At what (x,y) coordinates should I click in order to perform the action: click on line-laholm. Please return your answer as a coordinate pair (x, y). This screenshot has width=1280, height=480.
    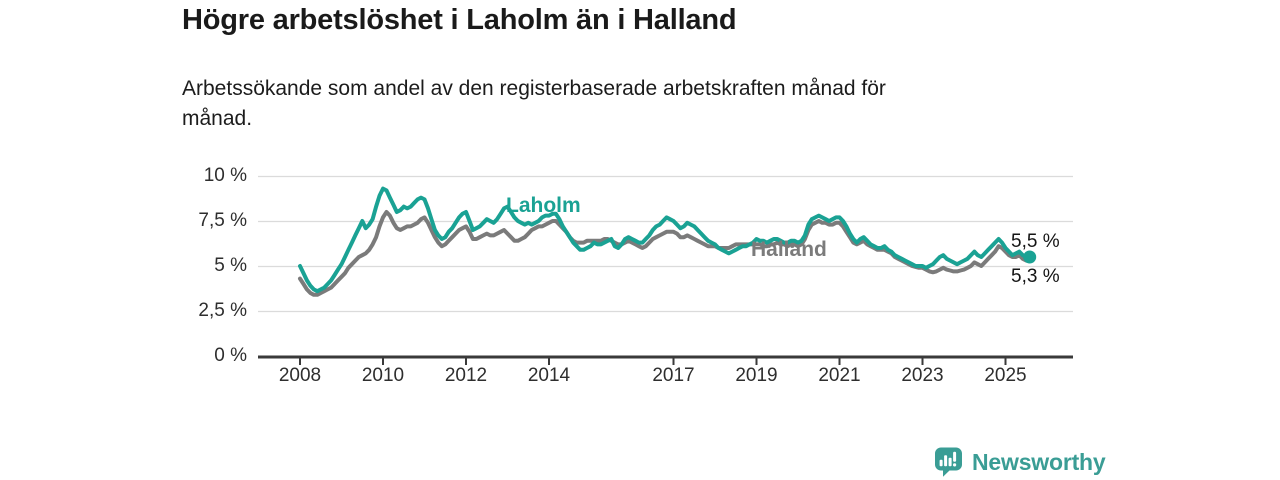
    Looking at the image, I should click on (665, 240).